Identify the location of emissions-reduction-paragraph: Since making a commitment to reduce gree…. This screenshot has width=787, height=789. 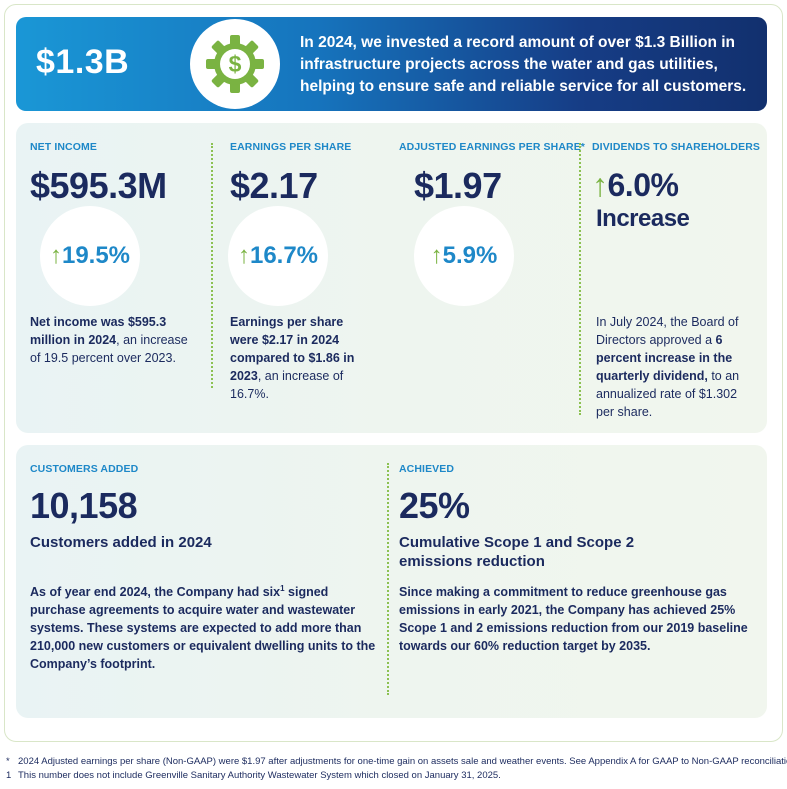
(573, 619).